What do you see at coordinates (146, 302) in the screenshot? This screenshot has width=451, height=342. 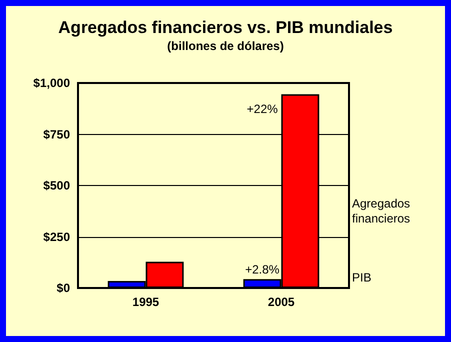 I see `x-tick-label: 1995` at bounding box center [146, 302].